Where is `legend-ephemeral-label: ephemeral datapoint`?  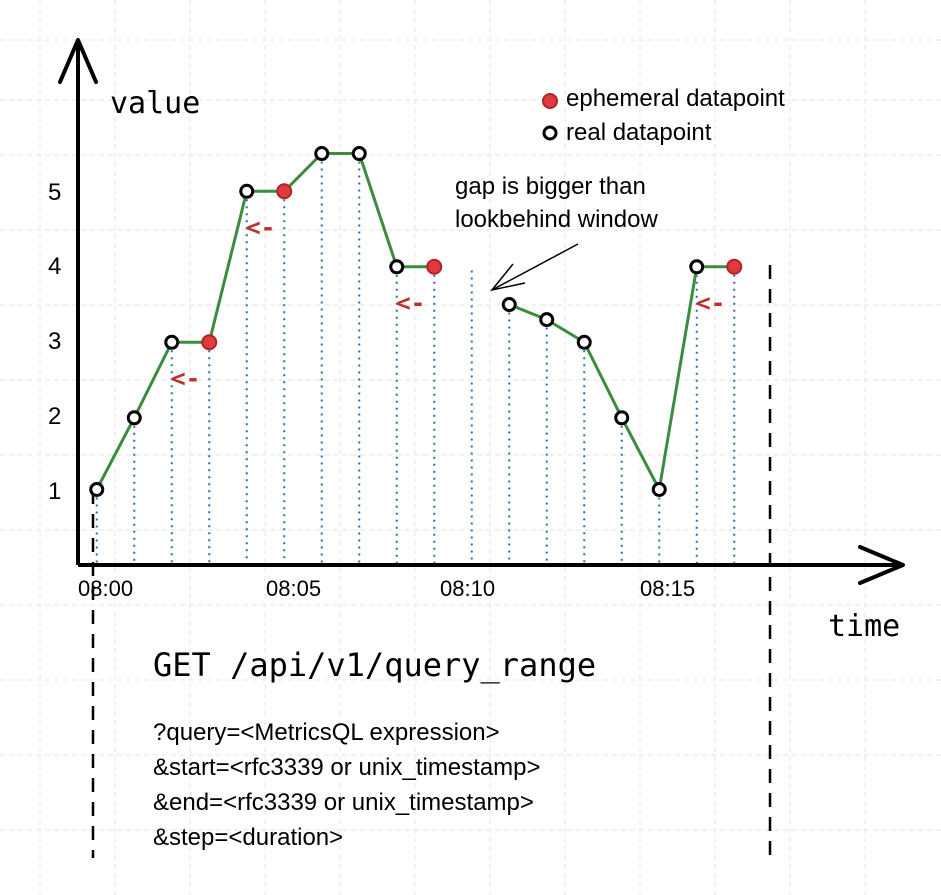 legend-ephemeral-label: ephemeral datapoint is located at coordinates (675, 98).